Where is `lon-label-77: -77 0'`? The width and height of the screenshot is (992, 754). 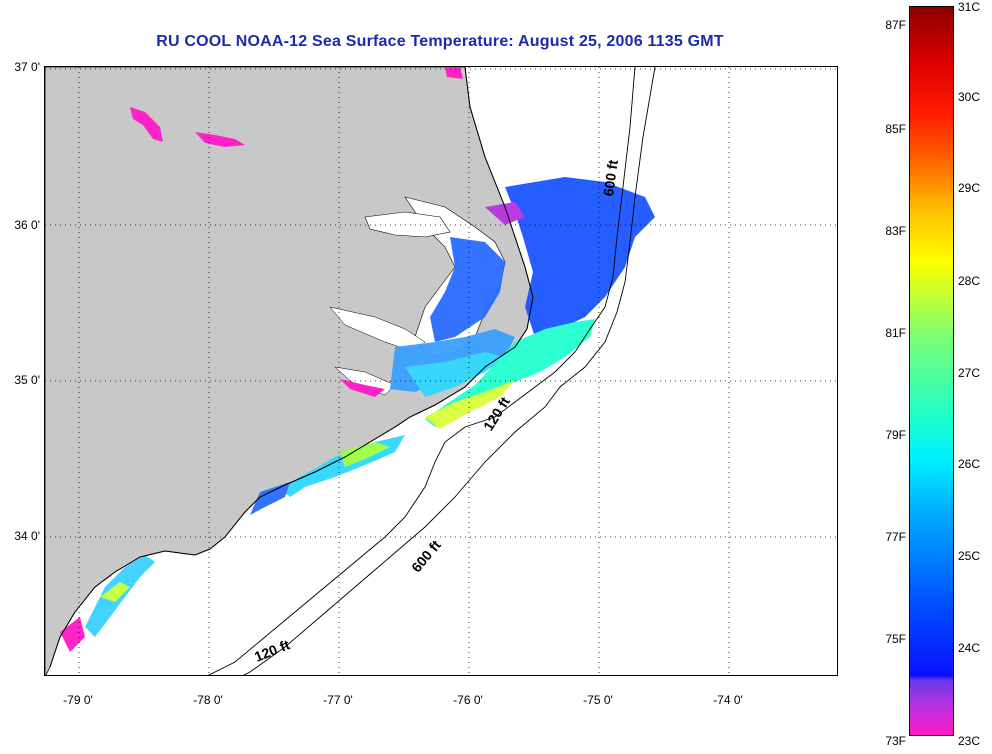 lon-label-77: -77 0' is located at coordinates (338, 700).